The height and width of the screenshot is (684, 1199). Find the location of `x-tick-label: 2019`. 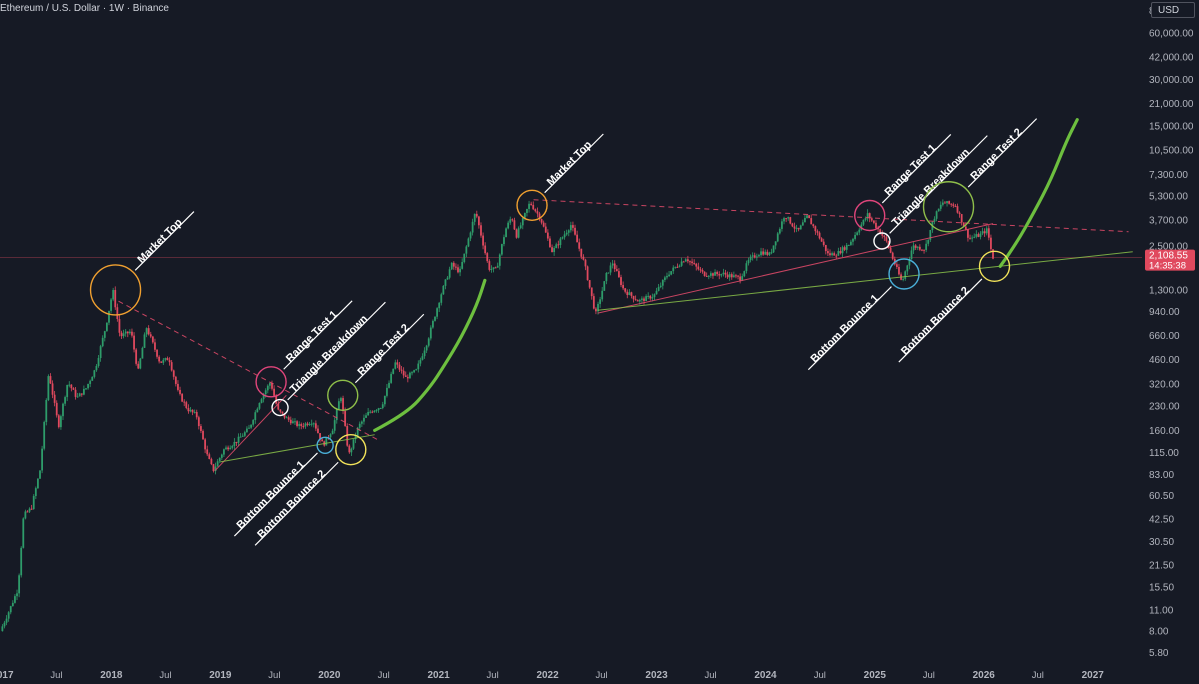

x-tick-label: 2019 is located at coordinates (220, 675).